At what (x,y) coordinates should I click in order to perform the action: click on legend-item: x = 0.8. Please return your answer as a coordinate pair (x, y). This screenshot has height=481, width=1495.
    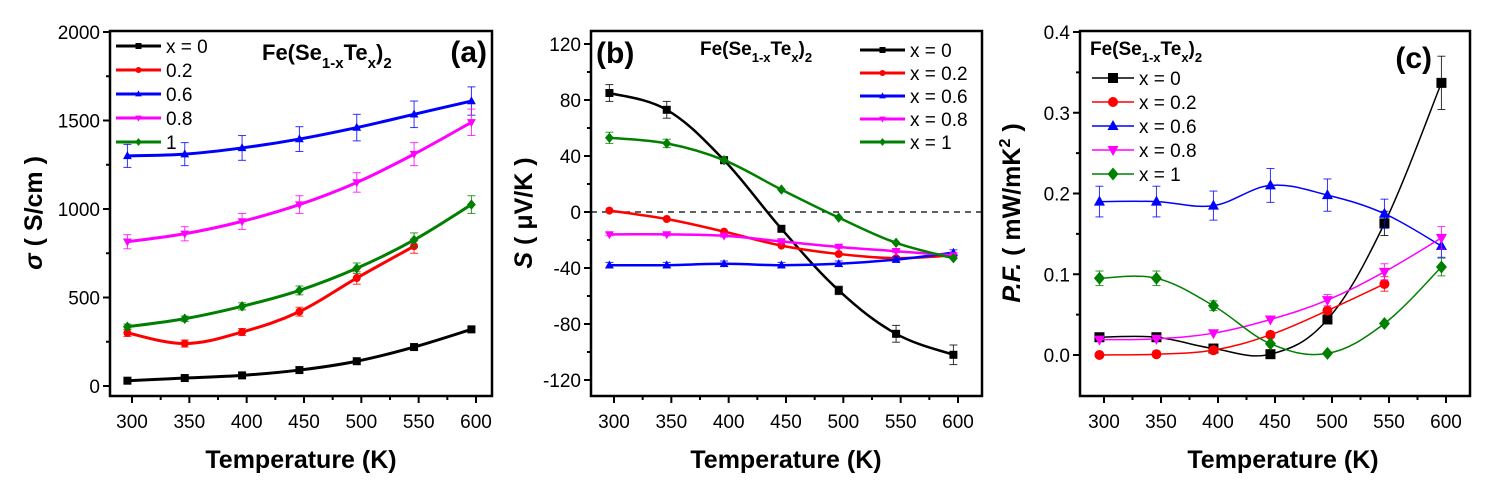
    Looking at the image, I should click on (1144, 151).